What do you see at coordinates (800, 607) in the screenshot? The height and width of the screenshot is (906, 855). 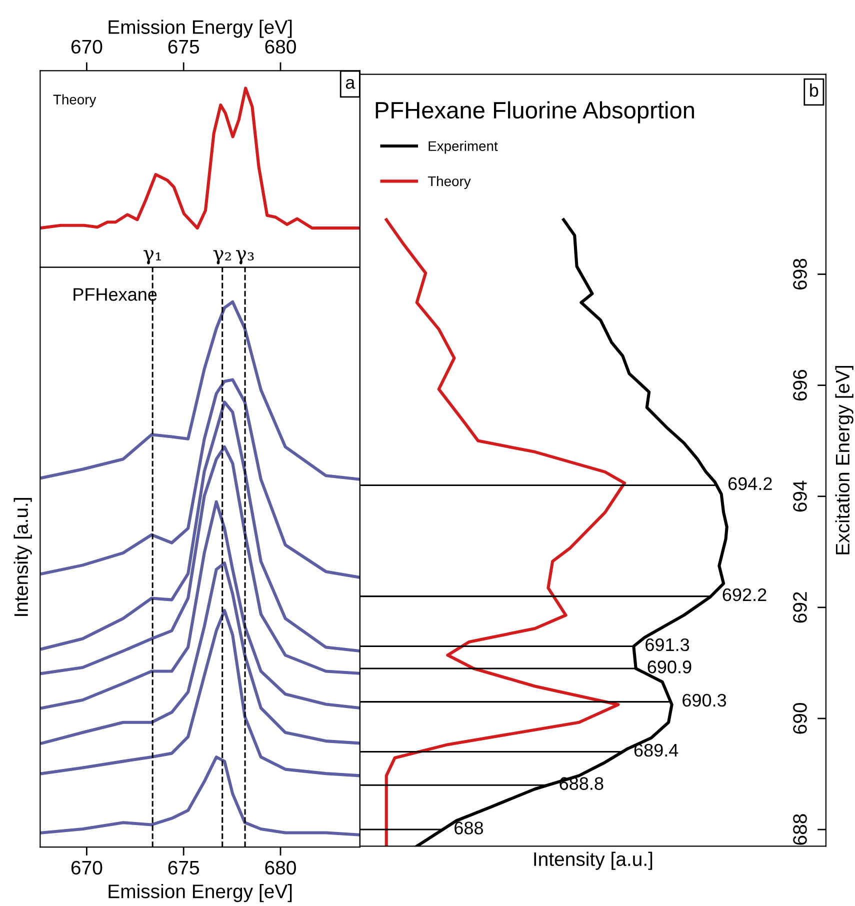 I see `y-tick-label: 692` at bounding box center [800, 607].